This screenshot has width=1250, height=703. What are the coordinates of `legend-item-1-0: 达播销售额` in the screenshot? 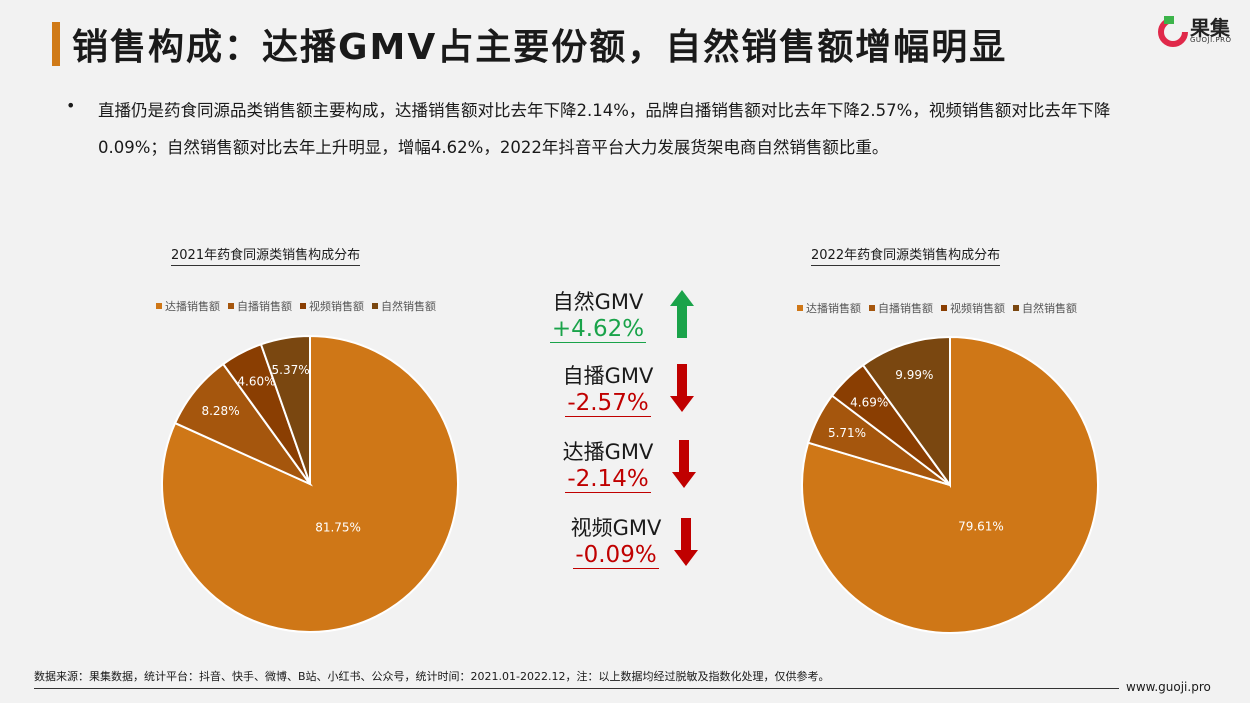 It's located at (829, 308).